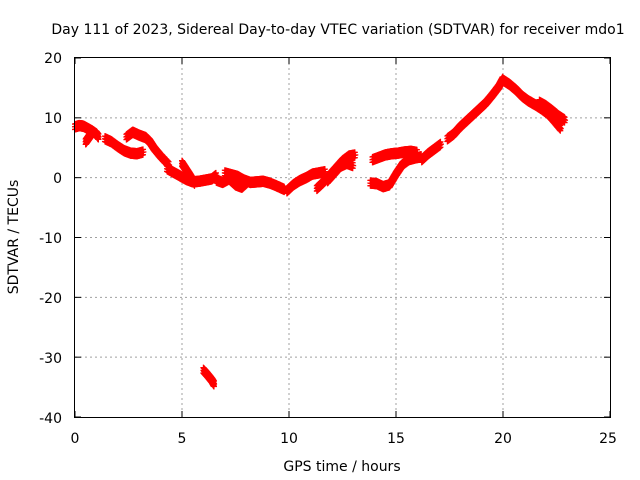  What do you see at coordinates (341, 467) in the screenshot?
I see `x-axis-label: GPS time / hours` at bounding box center [341, 467].